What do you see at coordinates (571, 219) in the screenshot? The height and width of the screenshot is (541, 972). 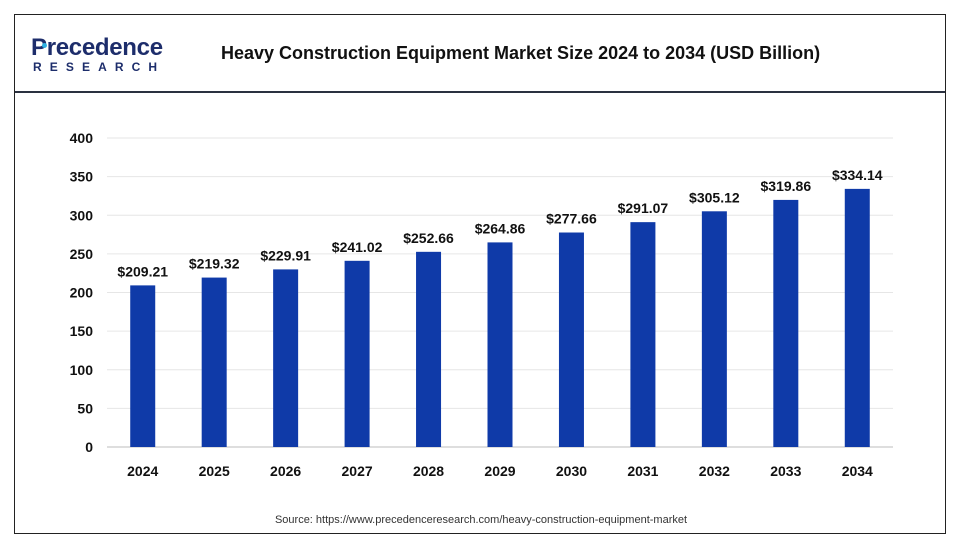 I see `data-label: $277.66` at bounding box center [571, 219].